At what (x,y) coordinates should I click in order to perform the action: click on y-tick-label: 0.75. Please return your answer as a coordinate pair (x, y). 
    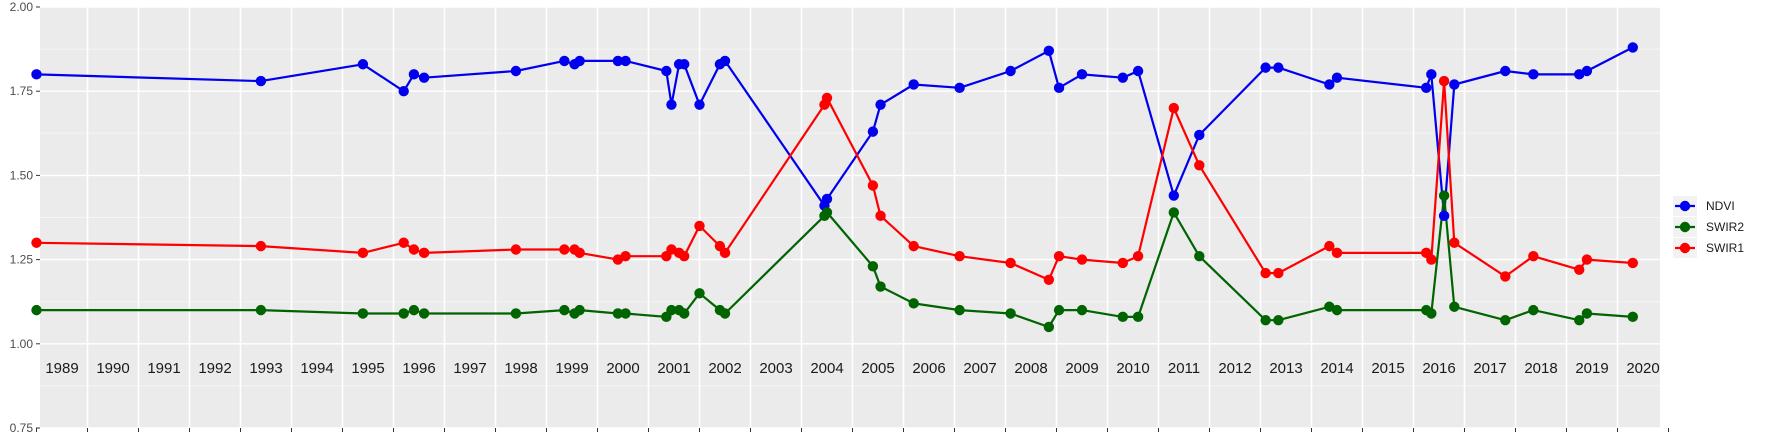
    Looking at the image, I should click on (22, 428).